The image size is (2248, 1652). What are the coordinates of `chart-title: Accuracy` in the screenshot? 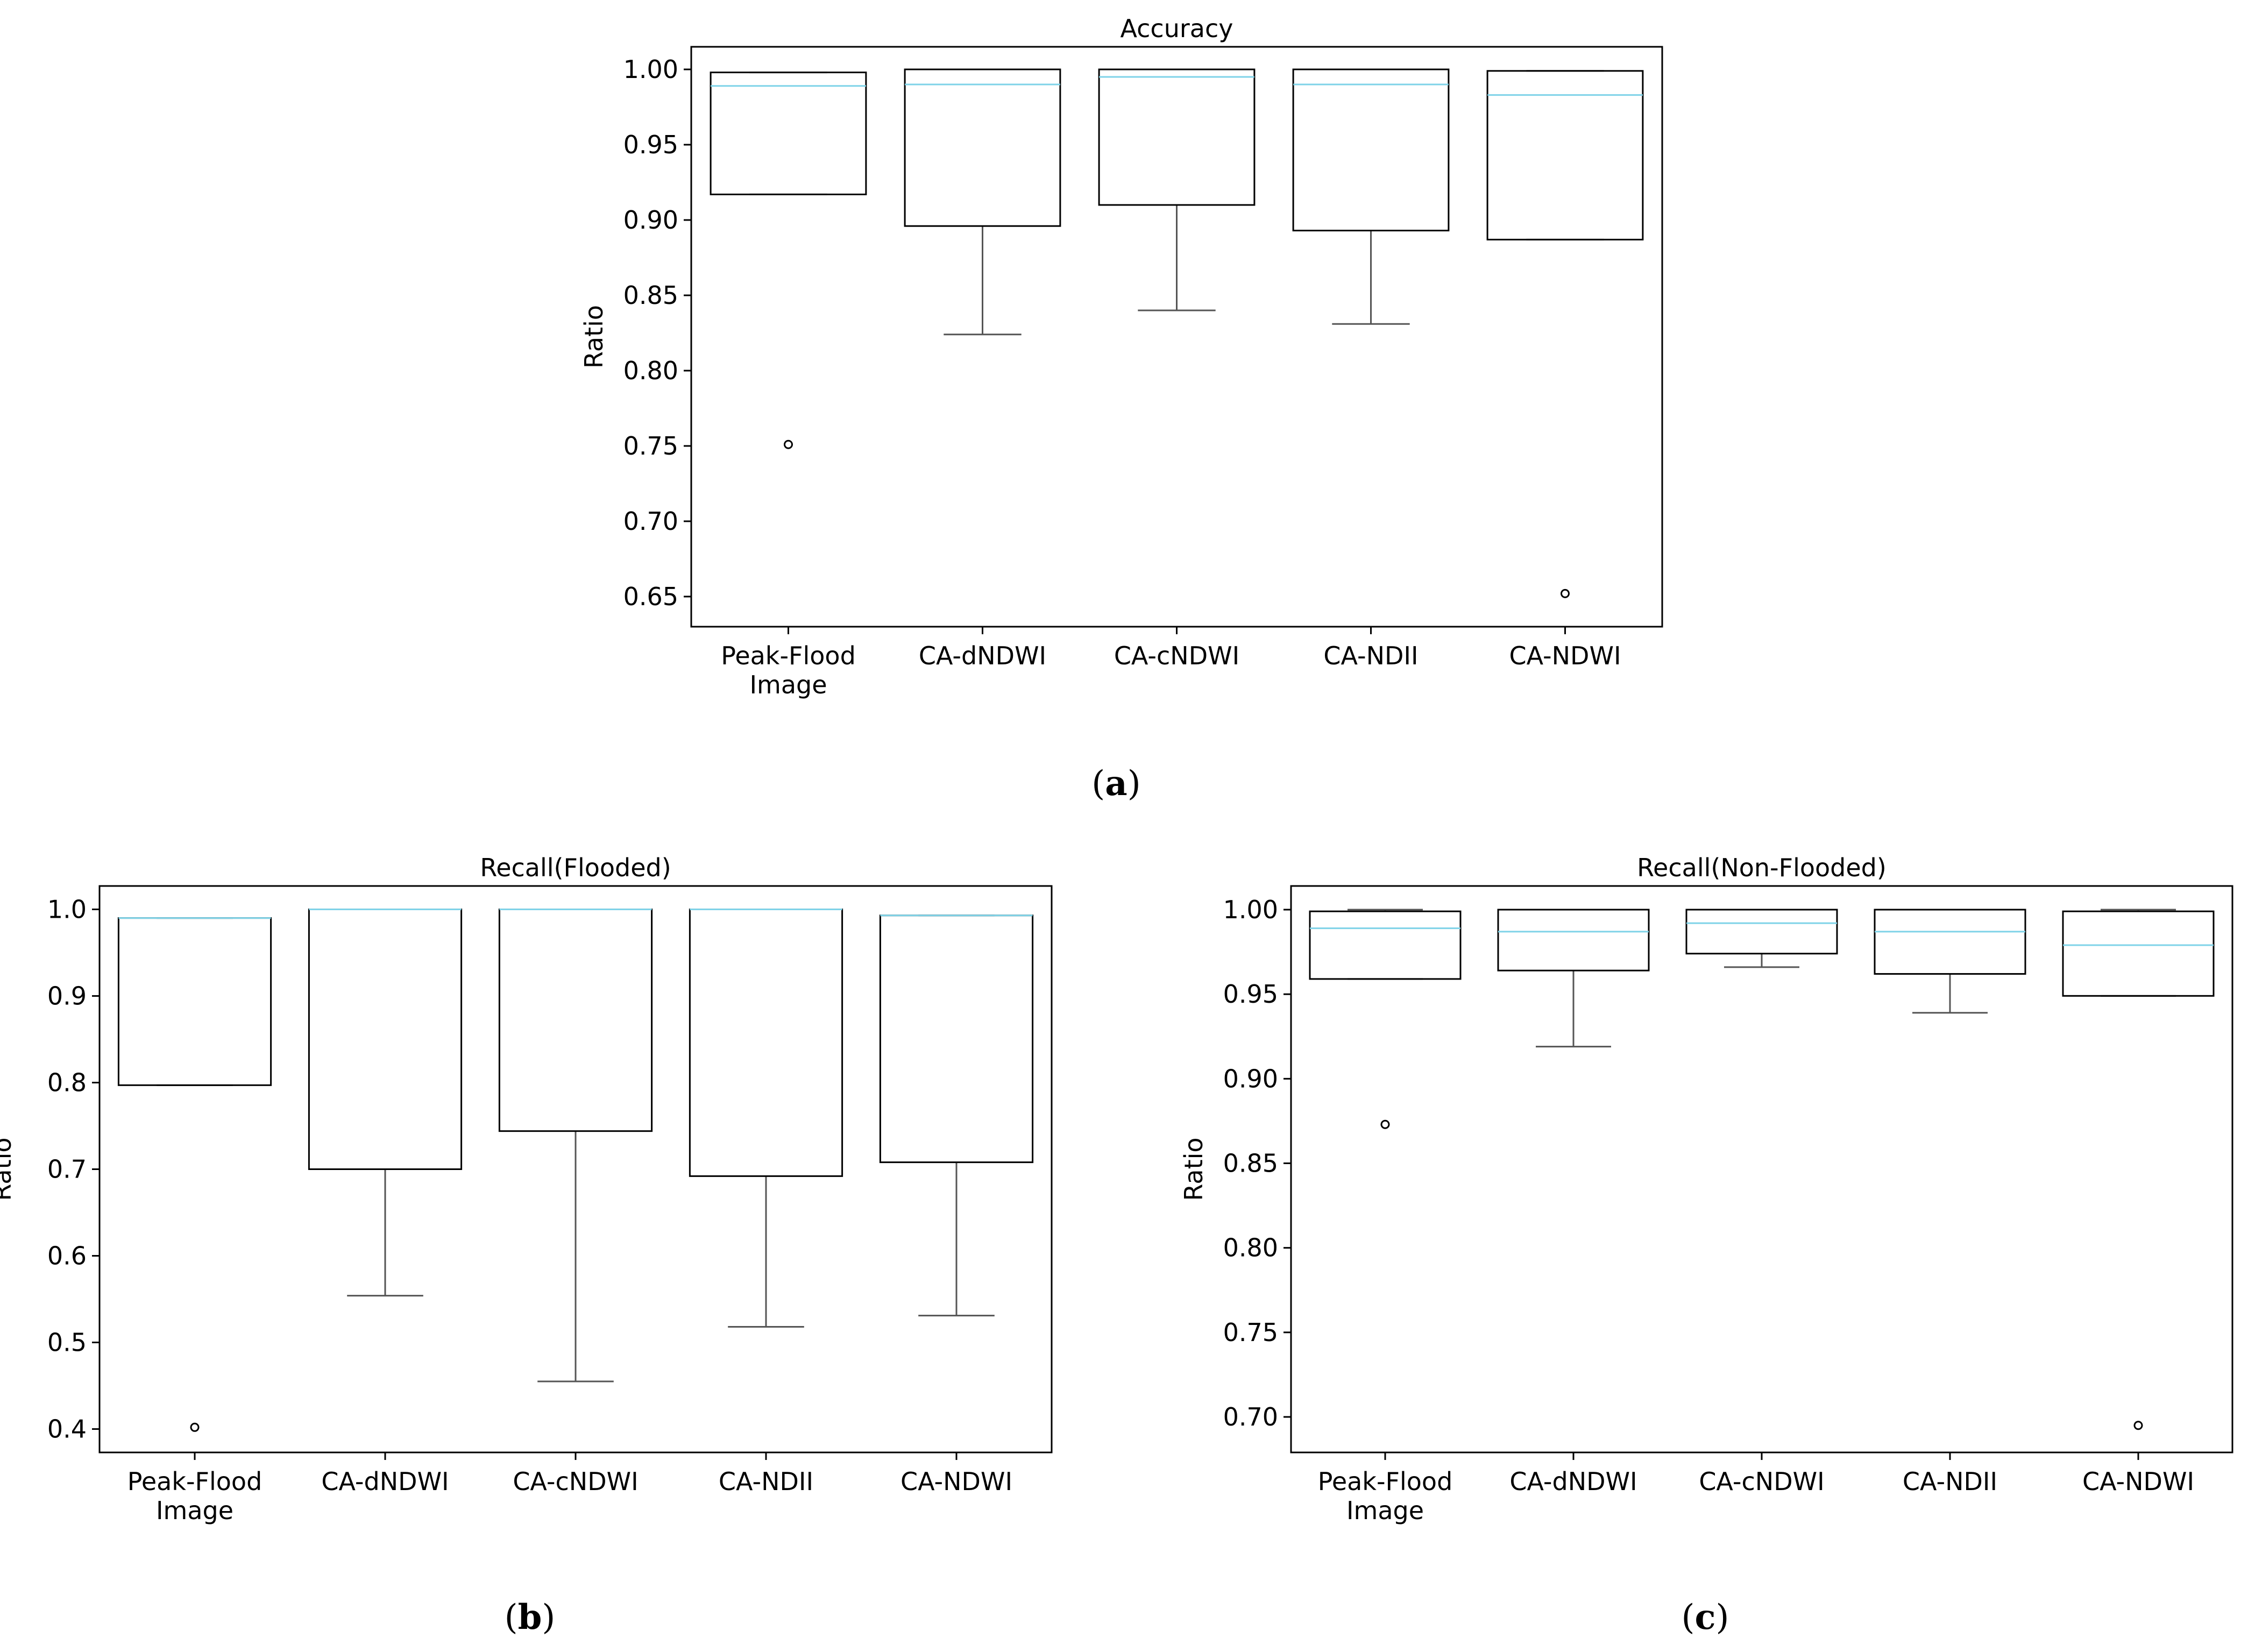 It's located at (1176, 28).